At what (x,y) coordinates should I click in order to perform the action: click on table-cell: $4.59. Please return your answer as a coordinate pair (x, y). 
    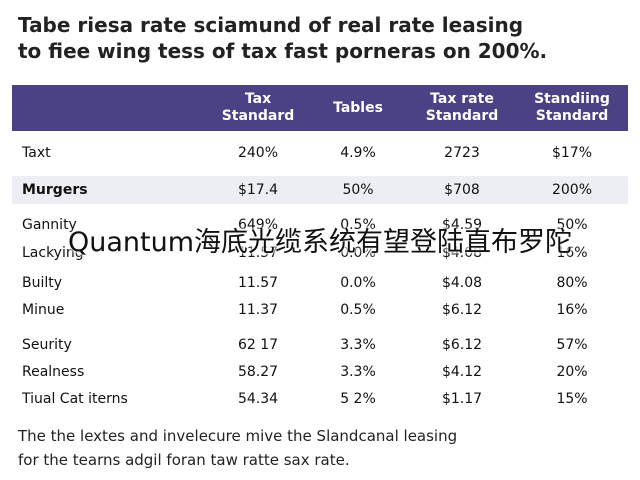
    Looking at the image, I should click on (462, 225).